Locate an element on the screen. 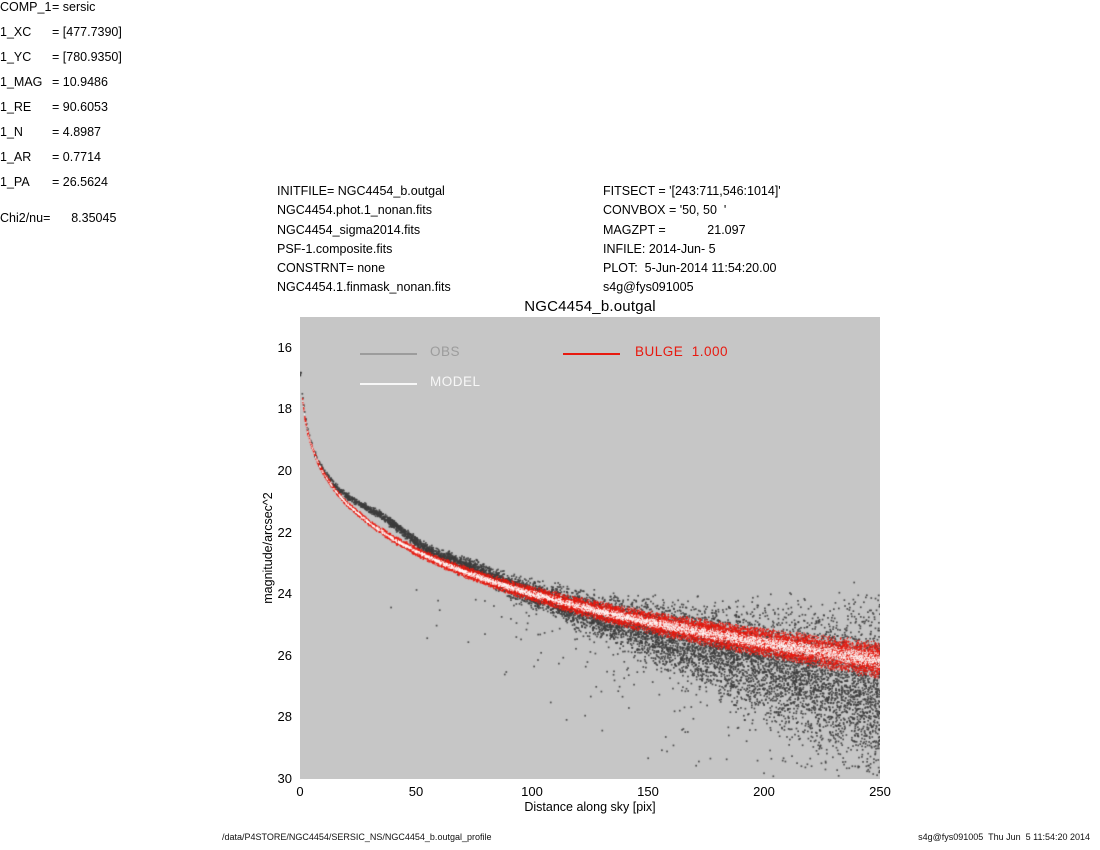 This screenshot has width=1100, height=850. parameter-row: COMP_1= sersic is located at coordinates (550, 12).